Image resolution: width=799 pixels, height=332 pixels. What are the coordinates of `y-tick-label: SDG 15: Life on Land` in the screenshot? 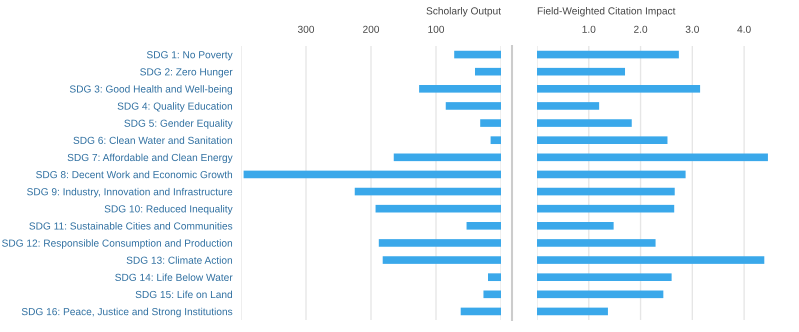 It's located at (184, 294).